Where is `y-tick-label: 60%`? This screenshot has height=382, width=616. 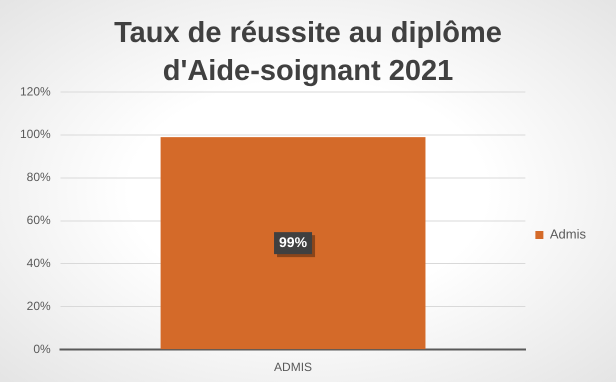 y-tick-label: 60% is located at coordinates (39, 220).